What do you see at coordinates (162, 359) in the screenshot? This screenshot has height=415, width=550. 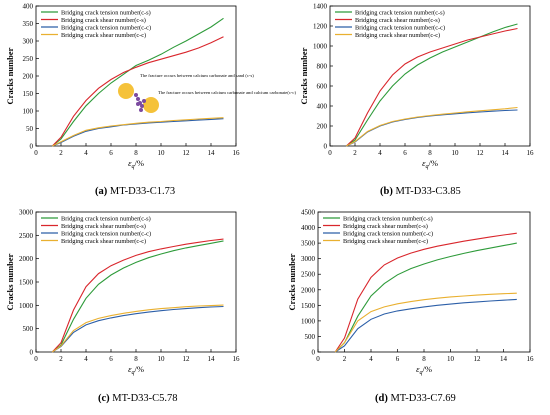 I see `x-tick-label: 10` at bounding box center [162, 359].